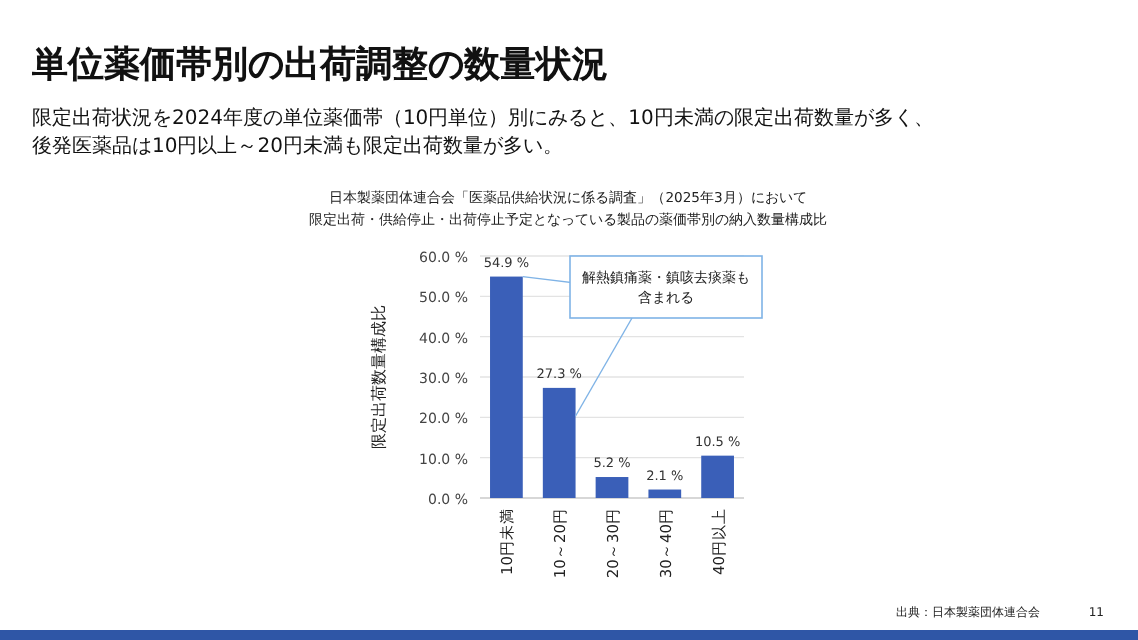  Describe the element at coordinates (319, 65) in the screenshot. I see `text: 単位薬価帯別の出荷調整の数量状況` at that location.